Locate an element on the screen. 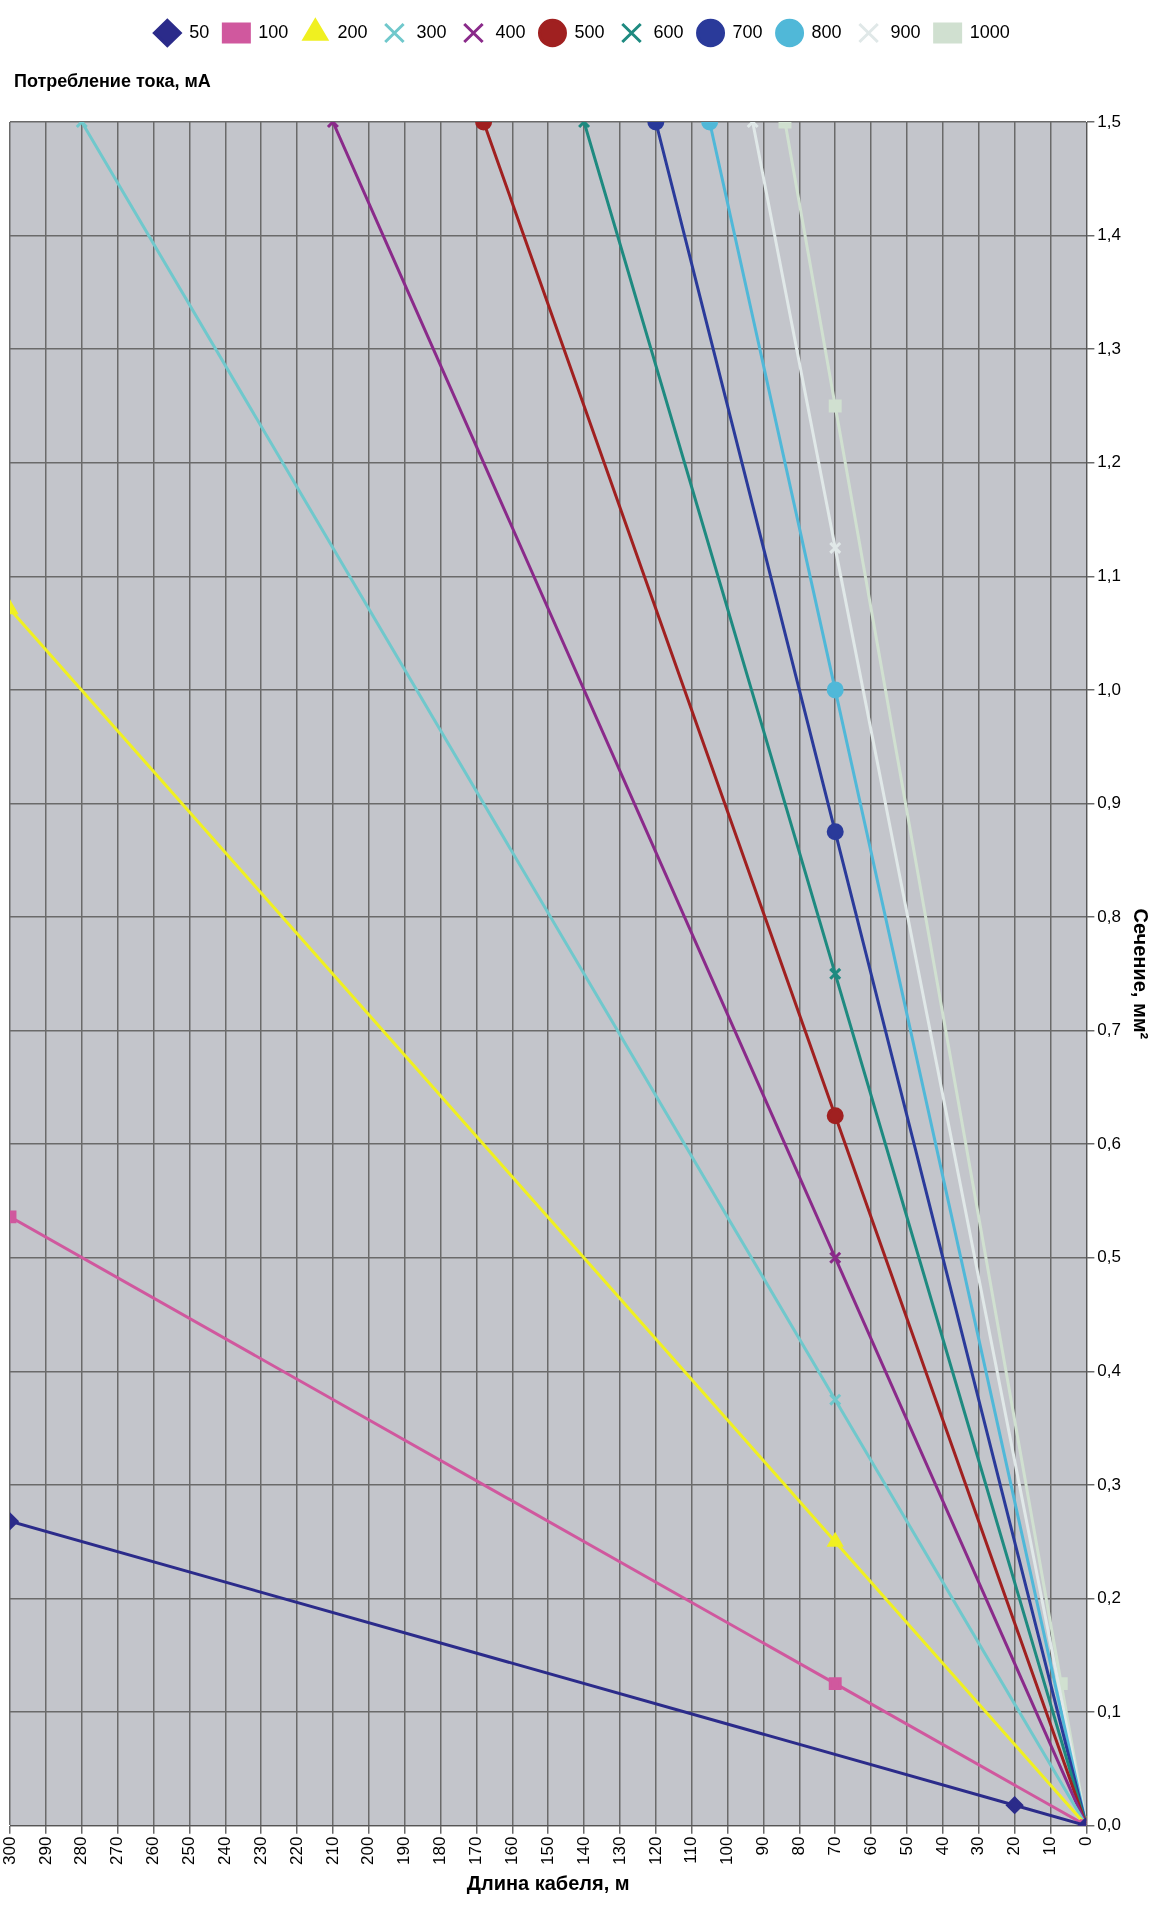 This screenshot has height=1910, width=1176. x-tick-label: 250 is located at coordinates (189, 1851).